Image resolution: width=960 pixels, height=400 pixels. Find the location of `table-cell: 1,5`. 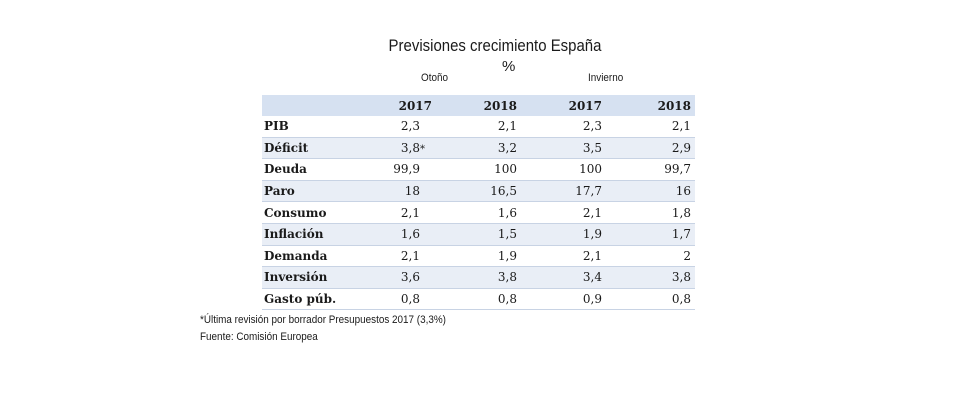

table-cell: 1,5 is located at coordinates (478, 234).